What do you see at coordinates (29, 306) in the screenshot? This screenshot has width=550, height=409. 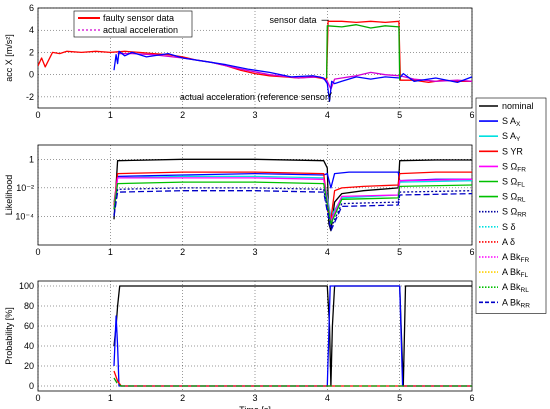 I see `y-tick-label: 80` at bounding box center [29, 306].